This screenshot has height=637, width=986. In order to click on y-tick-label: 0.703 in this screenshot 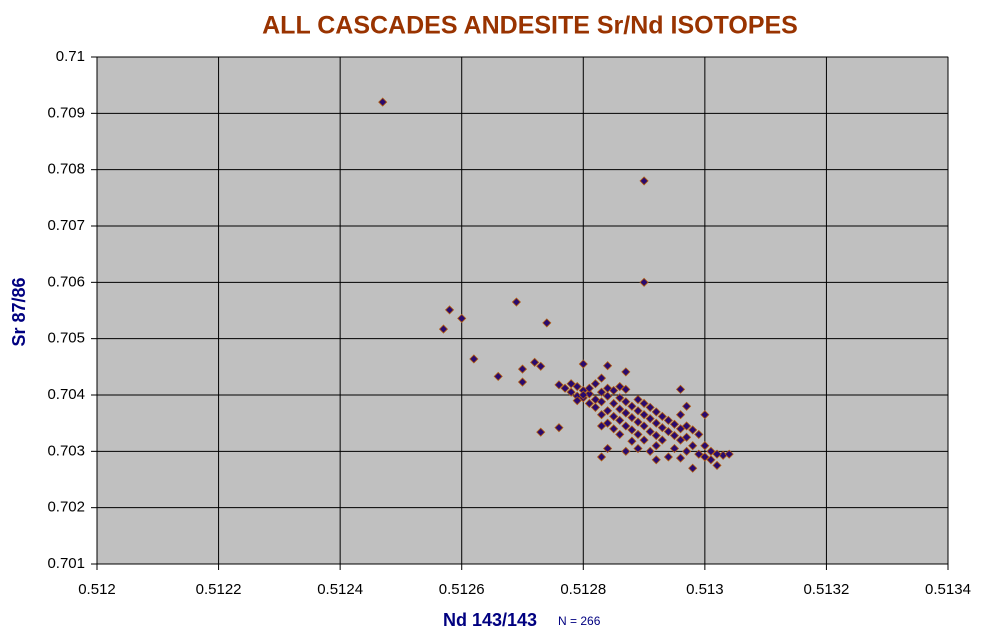, I will do `click(66, 450)`.